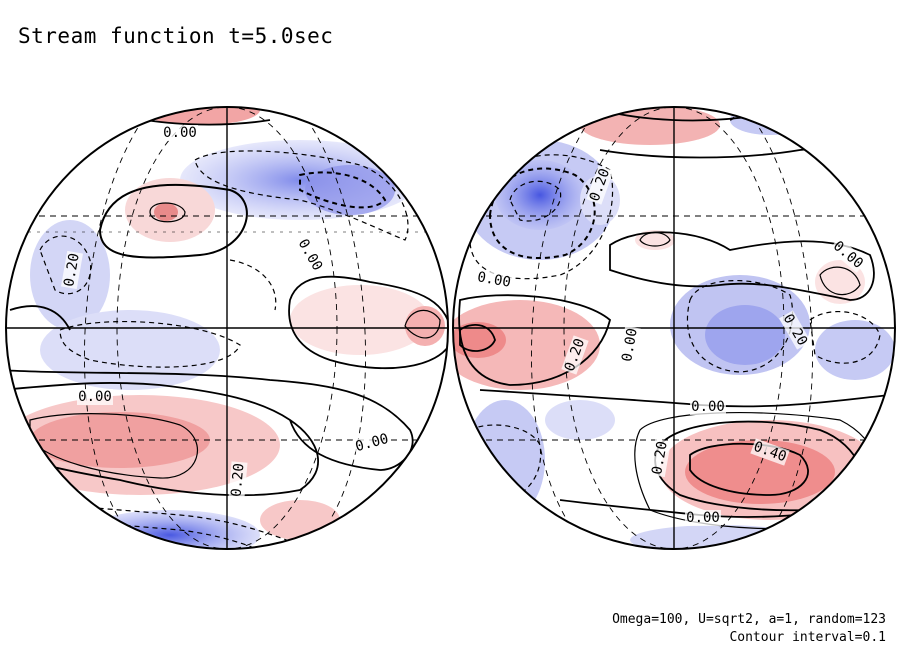 This screenshot has width=904, height=654. I want to click on parameters-text: Omega=100, U=sqrt2, a=1, random=123, so click(749, 619).